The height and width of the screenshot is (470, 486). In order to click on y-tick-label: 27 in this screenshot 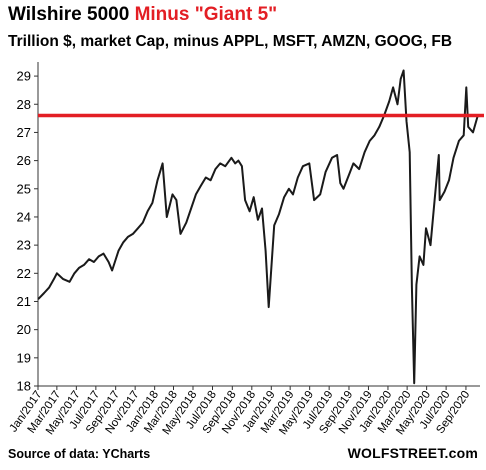, I will do `click(24, 132)`.